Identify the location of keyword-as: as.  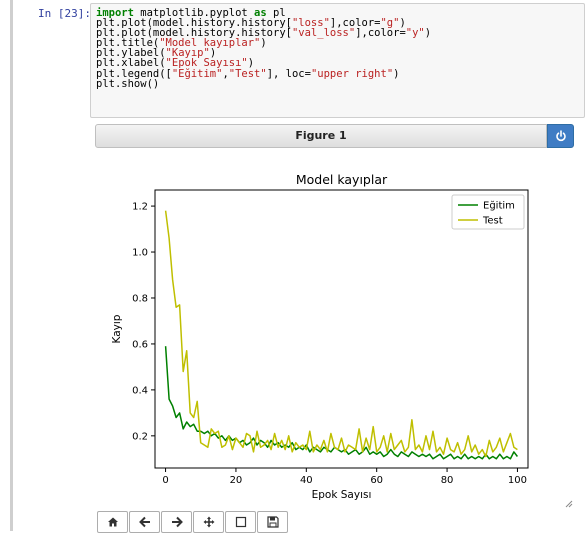
(260, 13).